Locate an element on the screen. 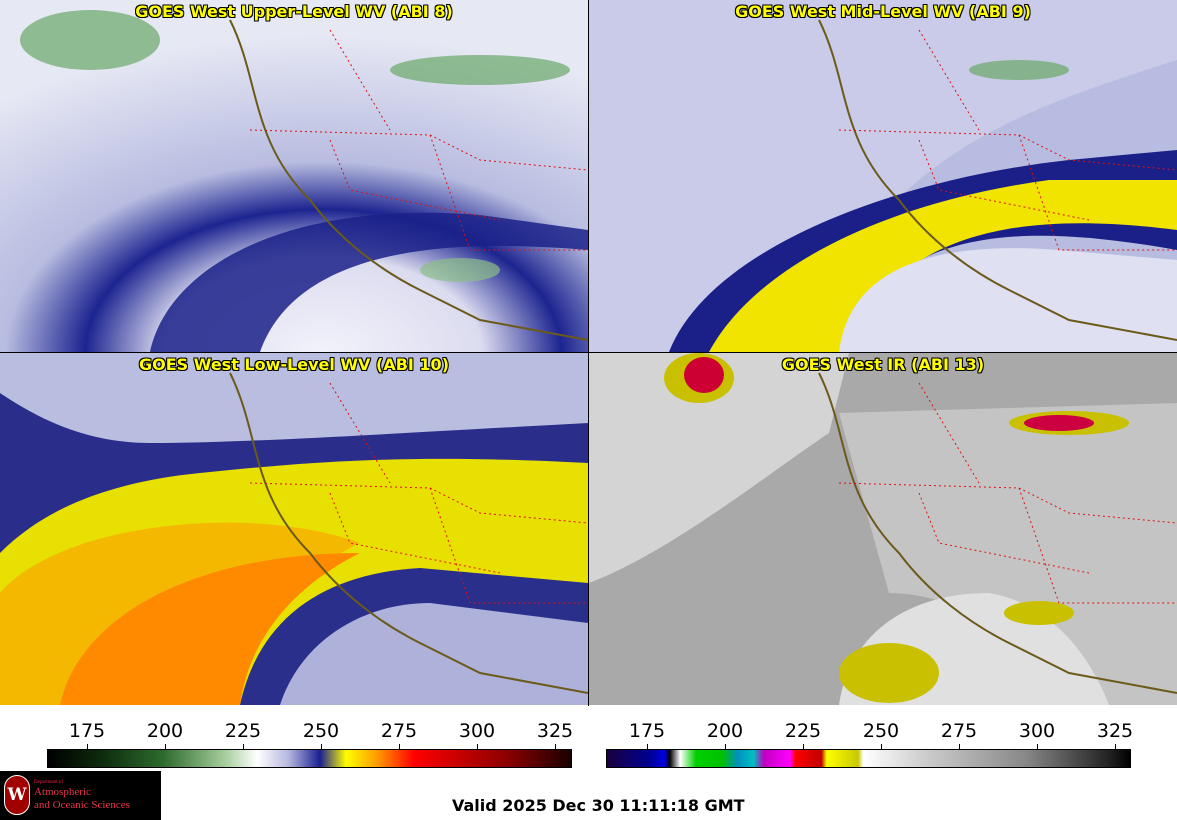 The height and width of the screenshot is (820, 1177). logo-dept-line: Department of is located at coordinates (49, 782).